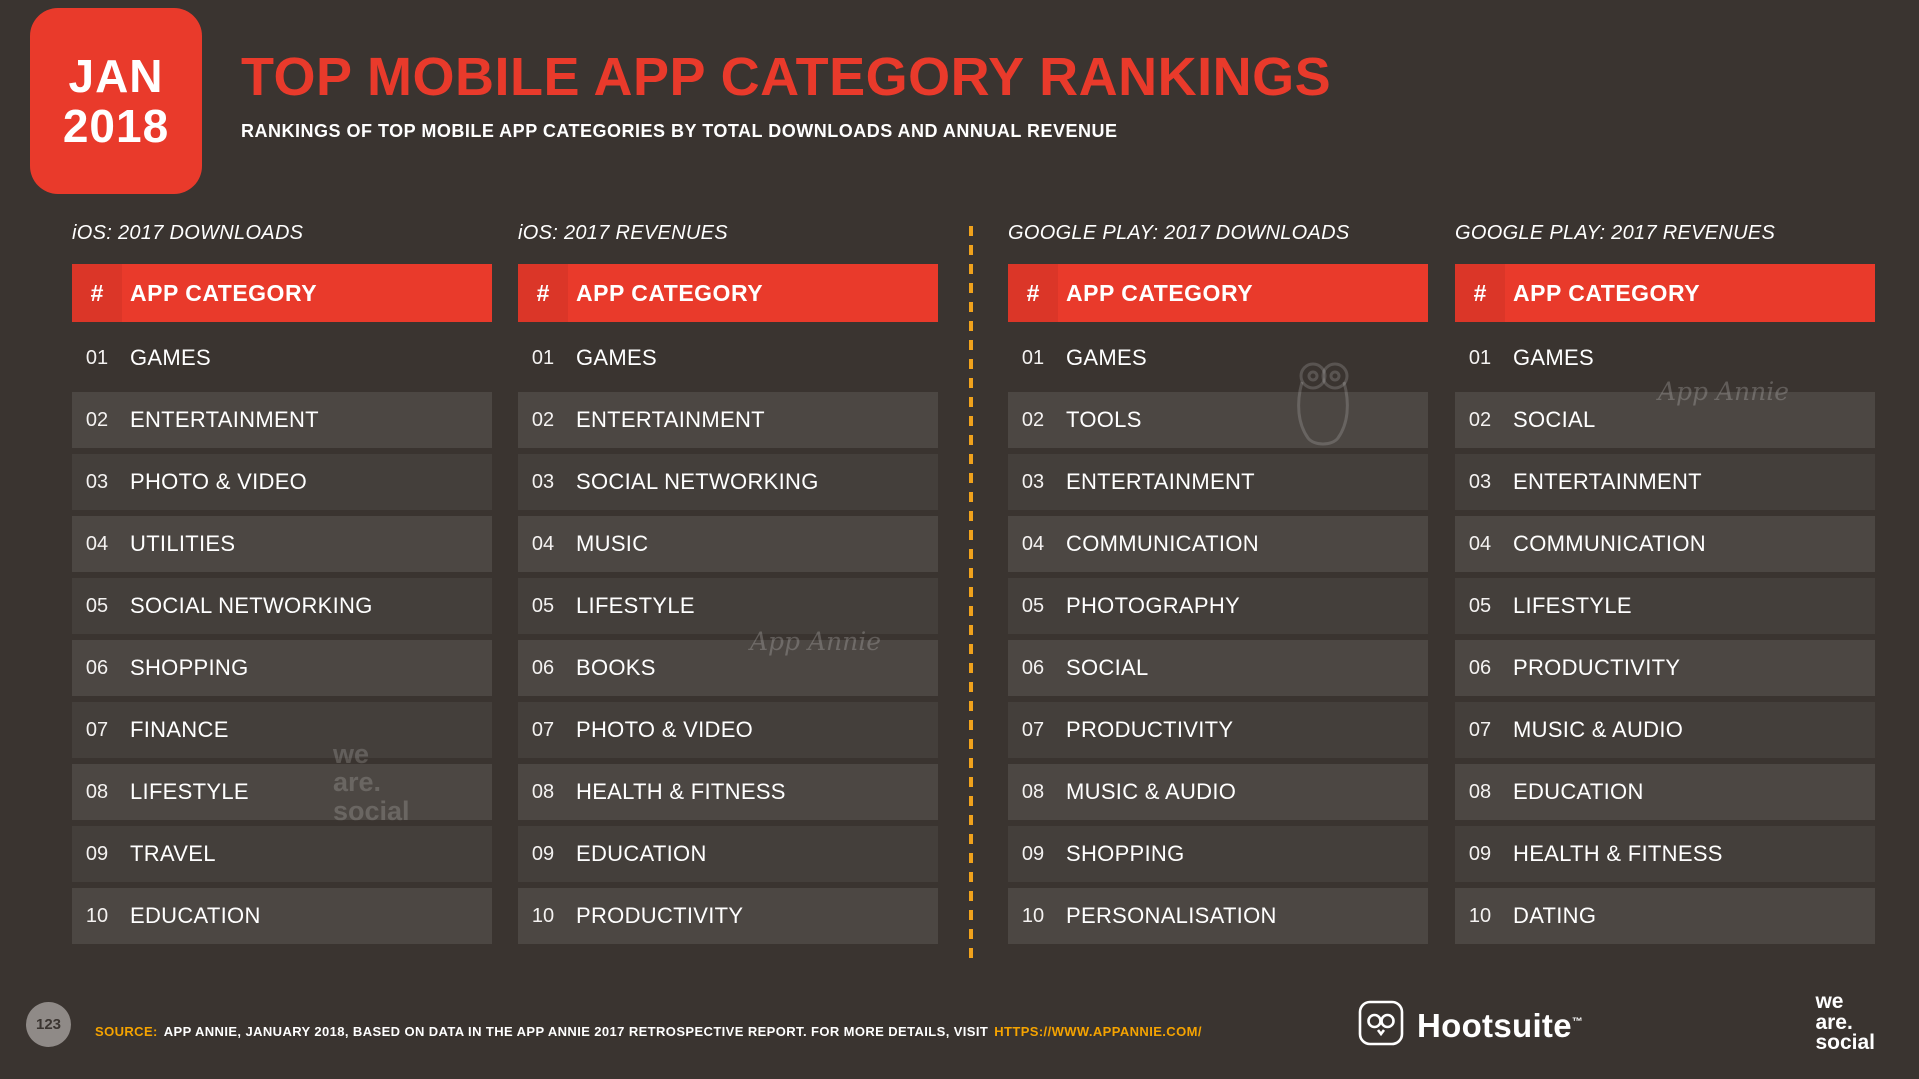  I want to click on category: SOCIAL NETWORKING, so click(251, 605).